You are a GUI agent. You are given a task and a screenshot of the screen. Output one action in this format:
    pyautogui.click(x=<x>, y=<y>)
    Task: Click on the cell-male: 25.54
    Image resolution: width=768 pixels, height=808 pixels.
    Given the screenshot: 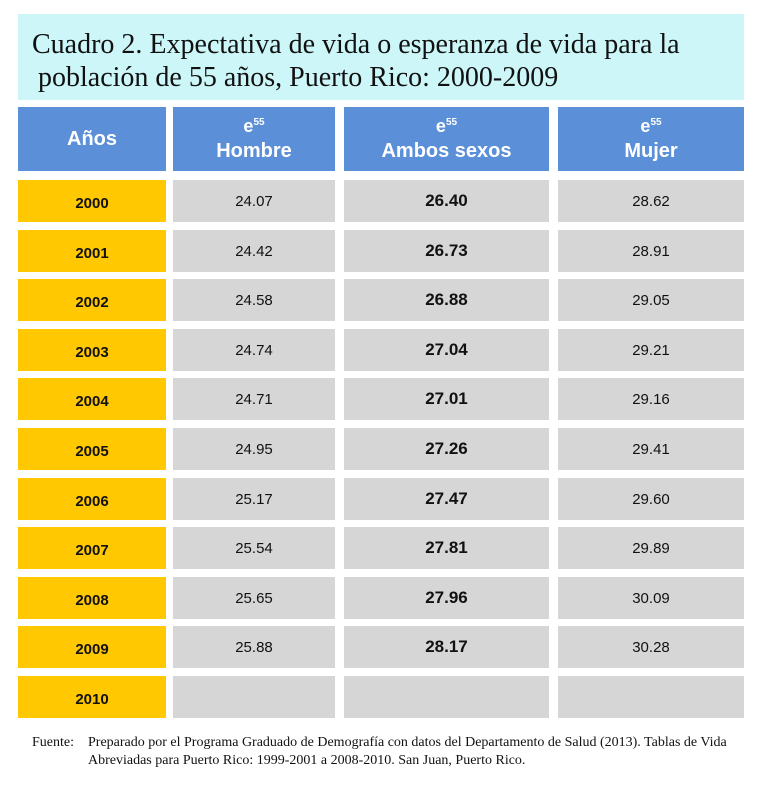 What is the action you would take?
    pyautogui.click(x=254, y=548)
    